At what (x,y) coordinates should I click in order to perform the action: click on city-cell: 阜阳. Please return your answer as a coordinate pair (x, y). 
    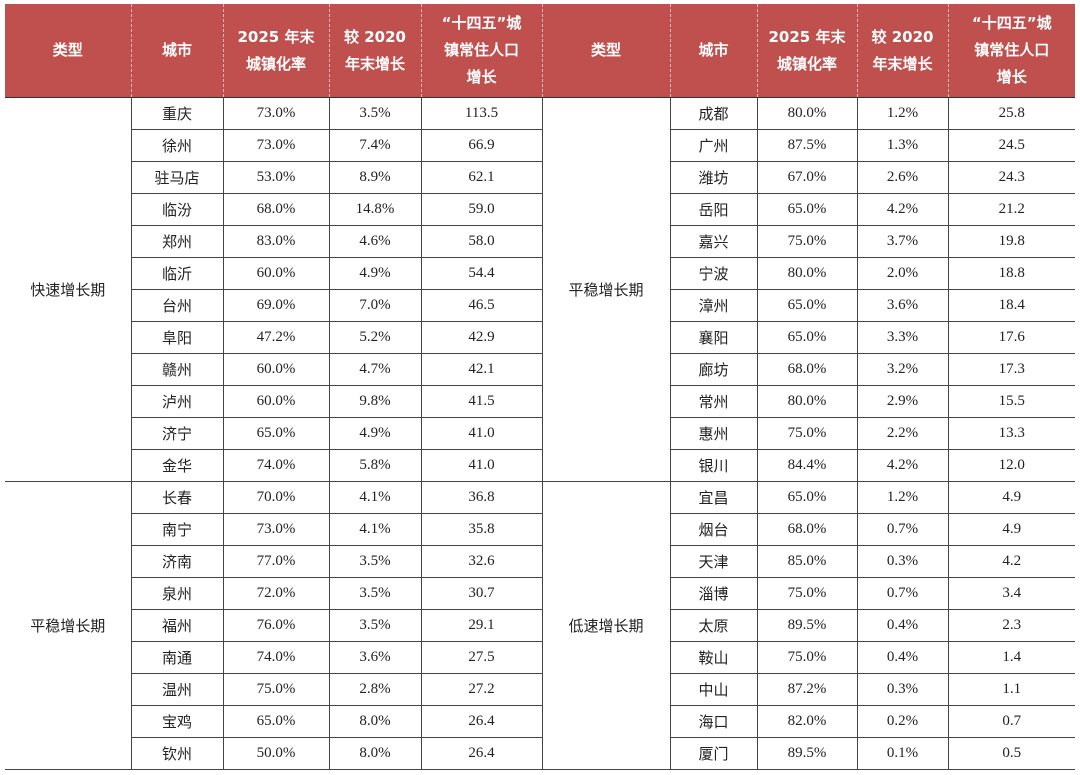
    Looking at the image, I should click on (177, 337).